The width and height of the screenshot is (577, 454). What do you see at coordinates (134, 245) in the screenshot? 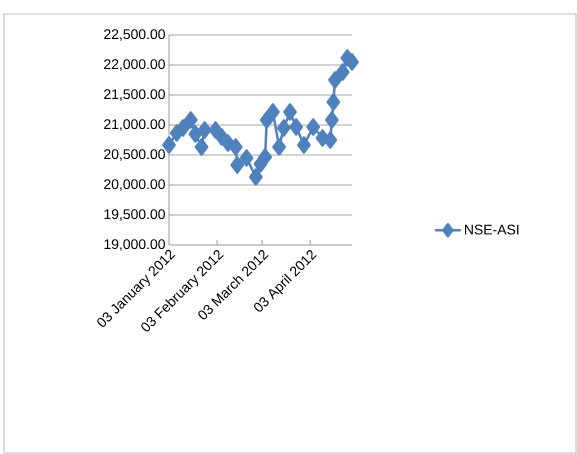
I see `y-tick-label: 19,000.00` at bounding box center [134, 245].